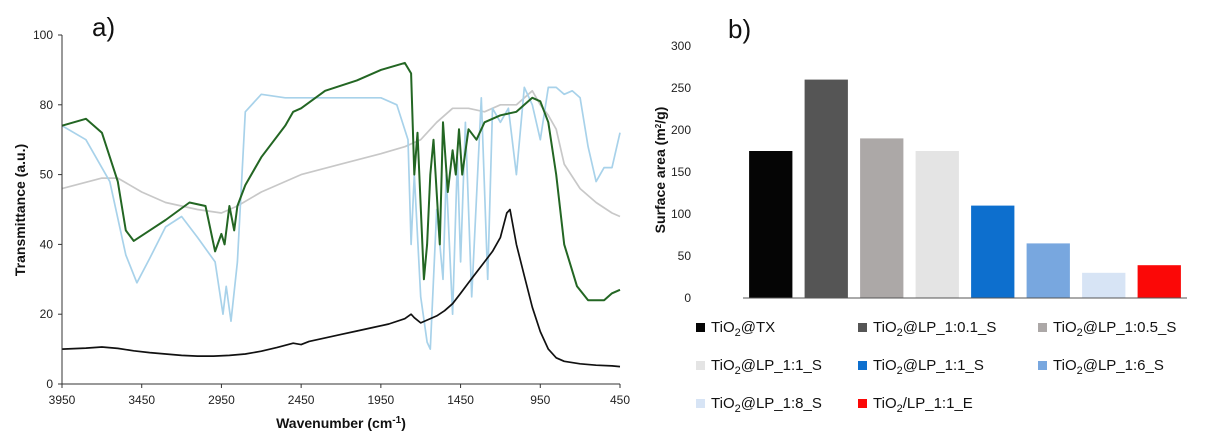 This screenshot has width=1211, height=436. Describe the element at coordinates (381, 400) in the screenshot. I see `x-tick-label: 1950` at that location.